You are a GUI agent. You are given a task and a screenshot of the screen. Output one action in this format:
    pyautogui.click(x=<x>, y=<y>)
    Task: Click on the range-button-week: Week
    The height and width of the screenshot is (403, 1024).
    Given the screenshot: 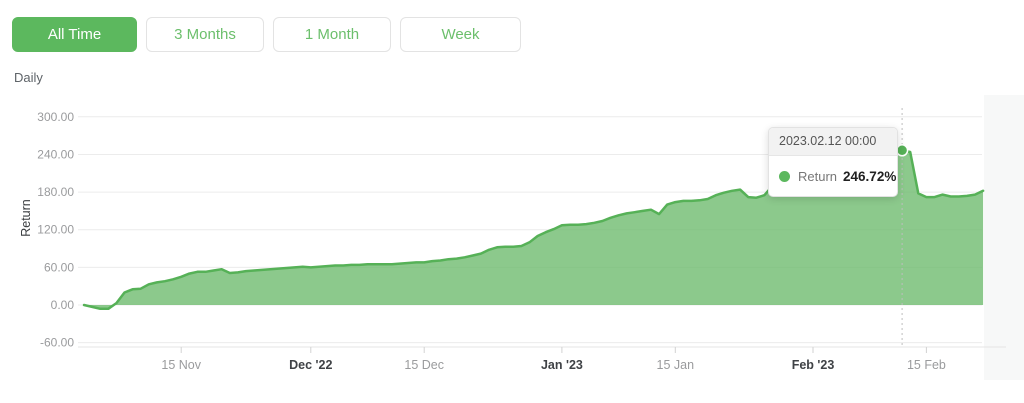 What is the action you would take?
    pyautogui.click(x=460, y=34)
    